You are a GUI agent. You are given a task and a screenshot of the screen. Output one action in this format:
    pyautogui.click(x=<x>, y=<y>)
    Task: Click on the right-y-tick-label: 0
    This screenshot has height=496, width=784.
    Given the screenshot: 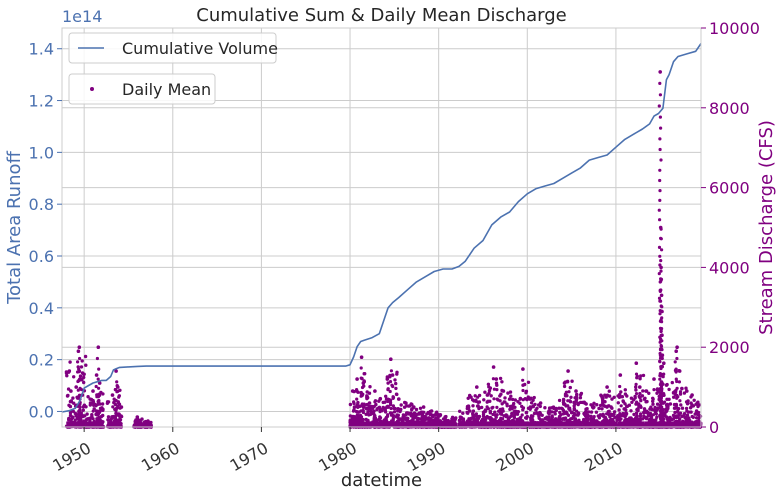 What is the action you would take?
    pyautogui.click(x=714, y=427)
    